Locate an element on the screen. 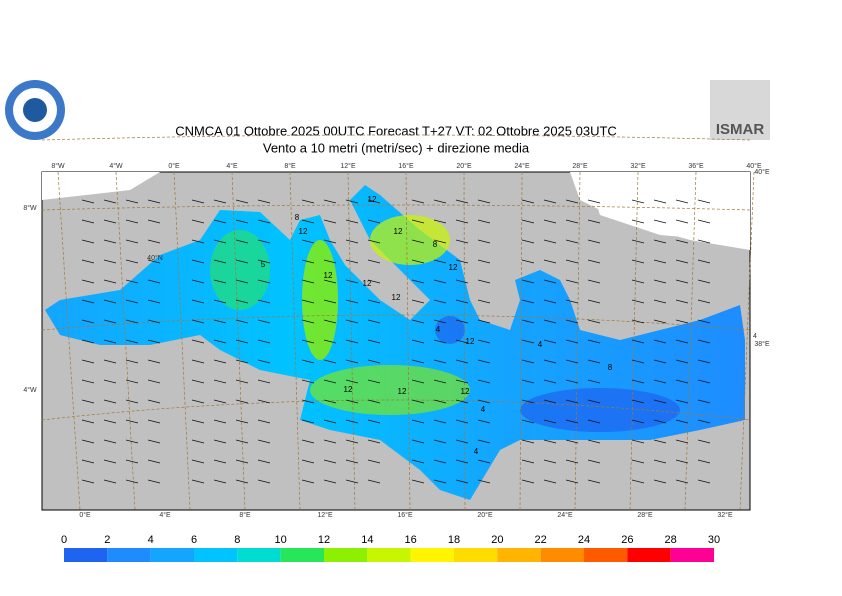 The width and height of the screenshot is (842, 596). colorbar-tick-label: 24 is located at coordinates (584, 540).